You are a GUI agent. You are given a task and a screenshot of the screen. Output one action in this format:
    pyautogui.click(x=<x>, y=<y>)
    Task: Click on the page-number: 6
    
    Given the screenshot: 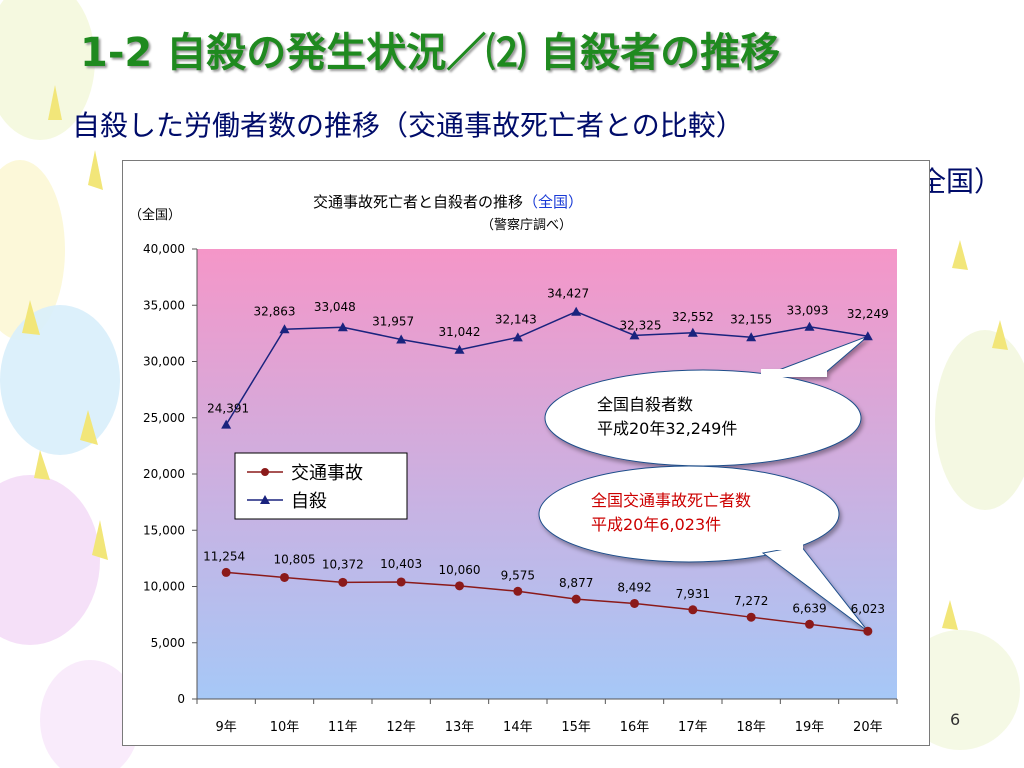 What is the action you would take?
    pyautogui.click(x=955, y=719)
    